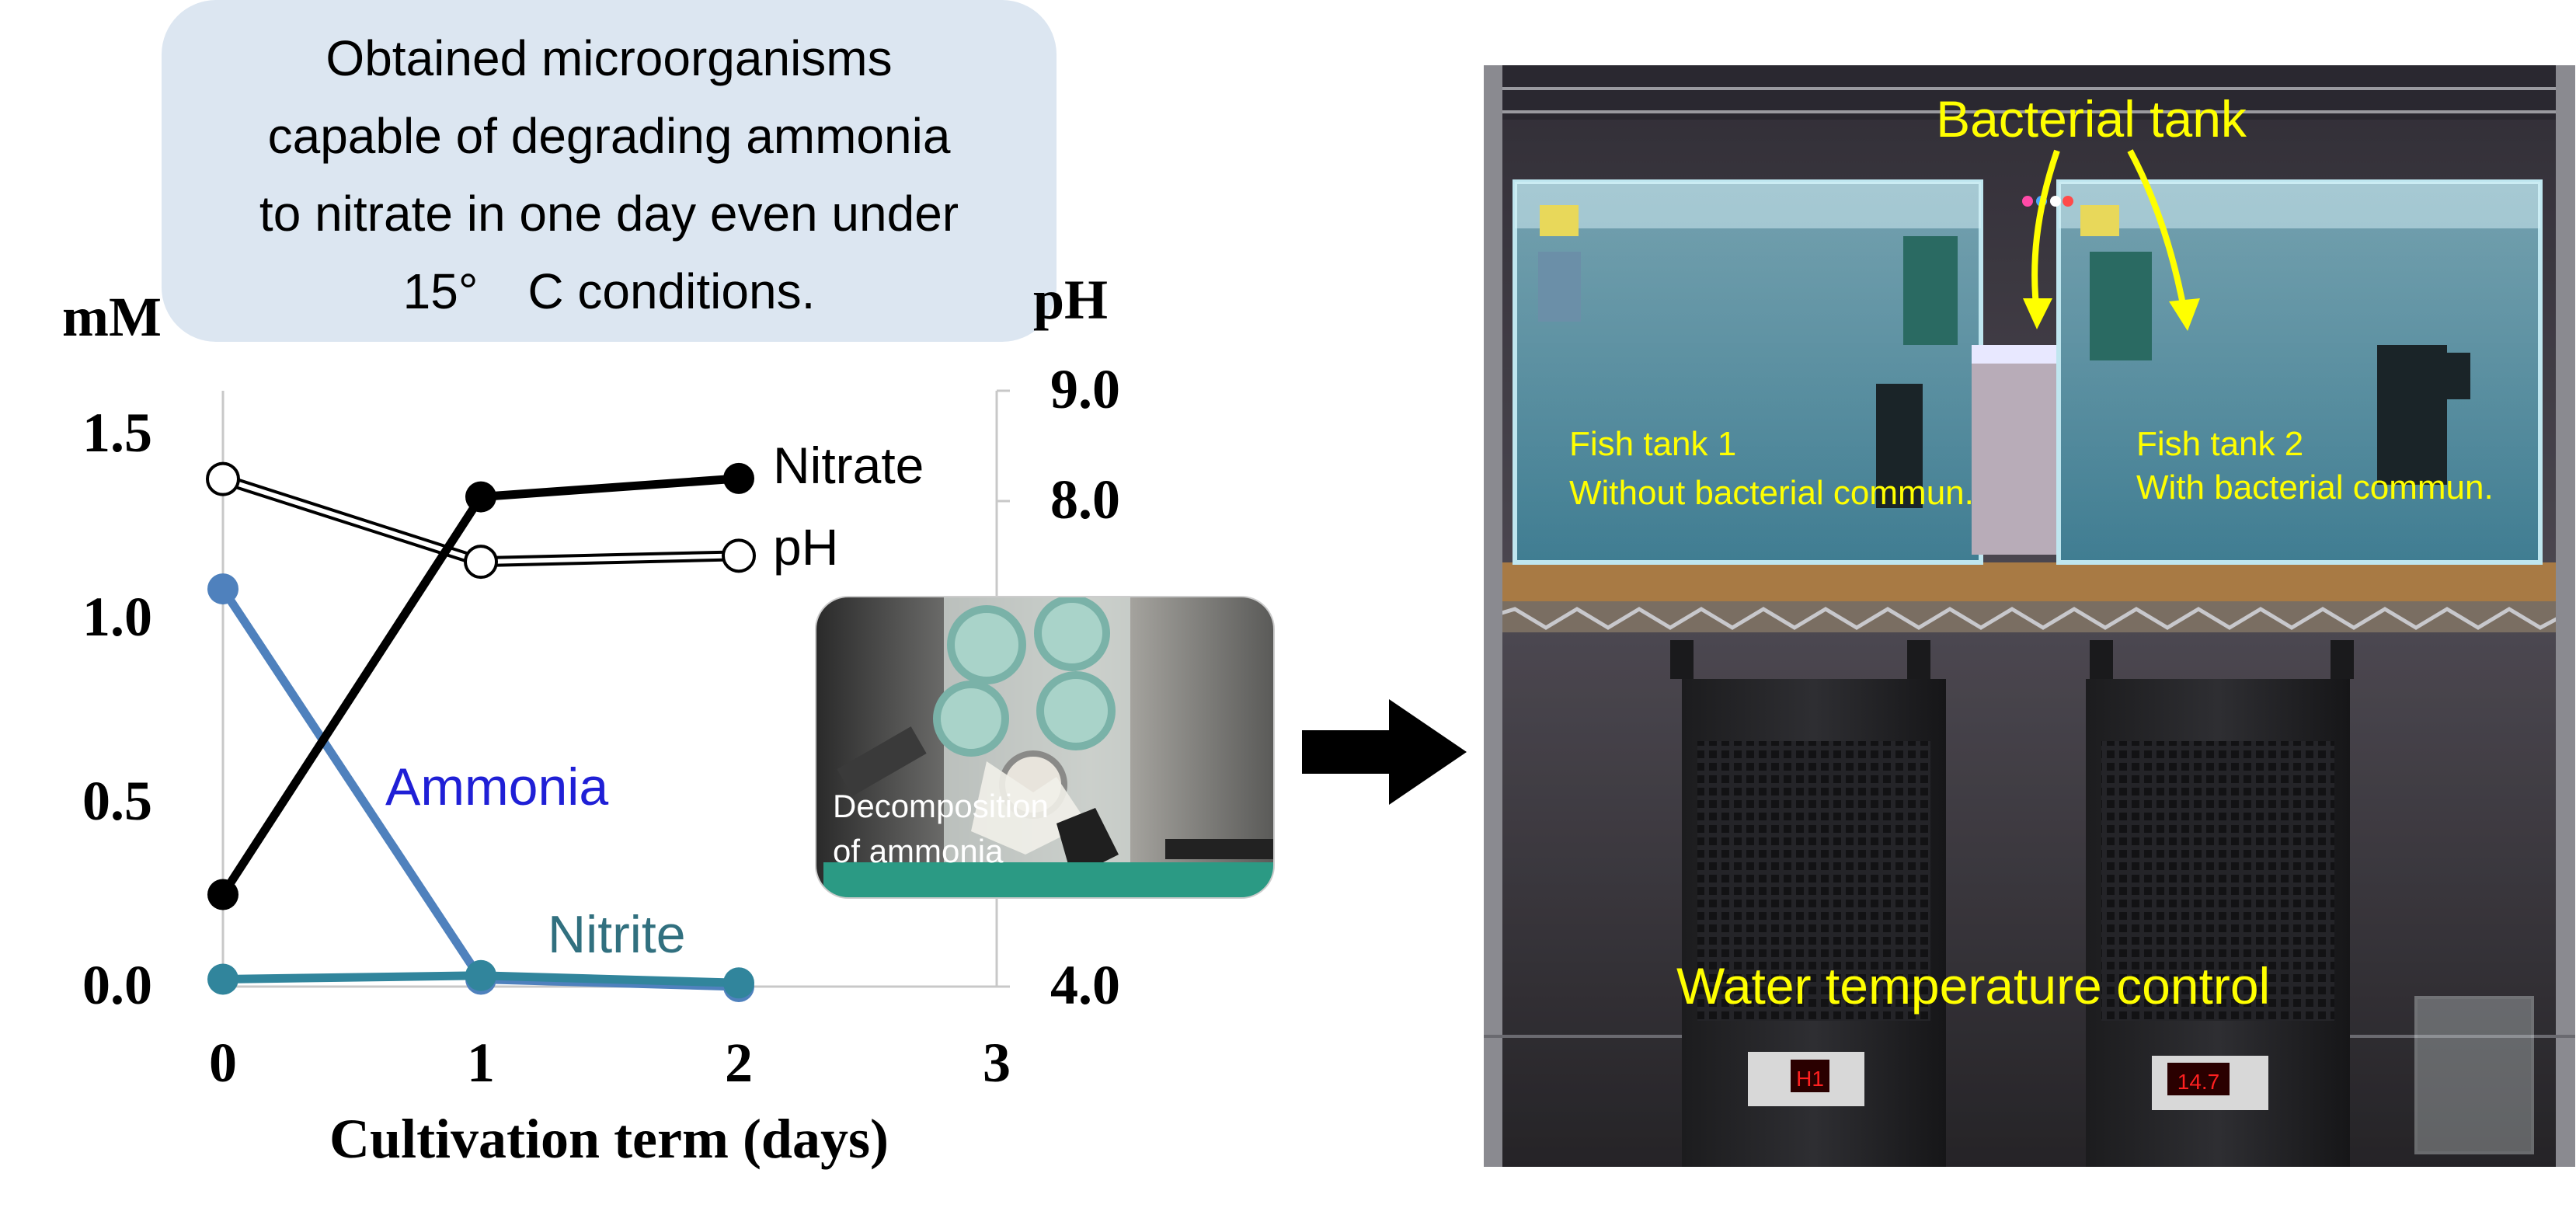  What do you see at coordinates (1973, 986) in the screenshot?
I see `water-temperature-label: Water temperature control` at bounding box center [1973, 986].